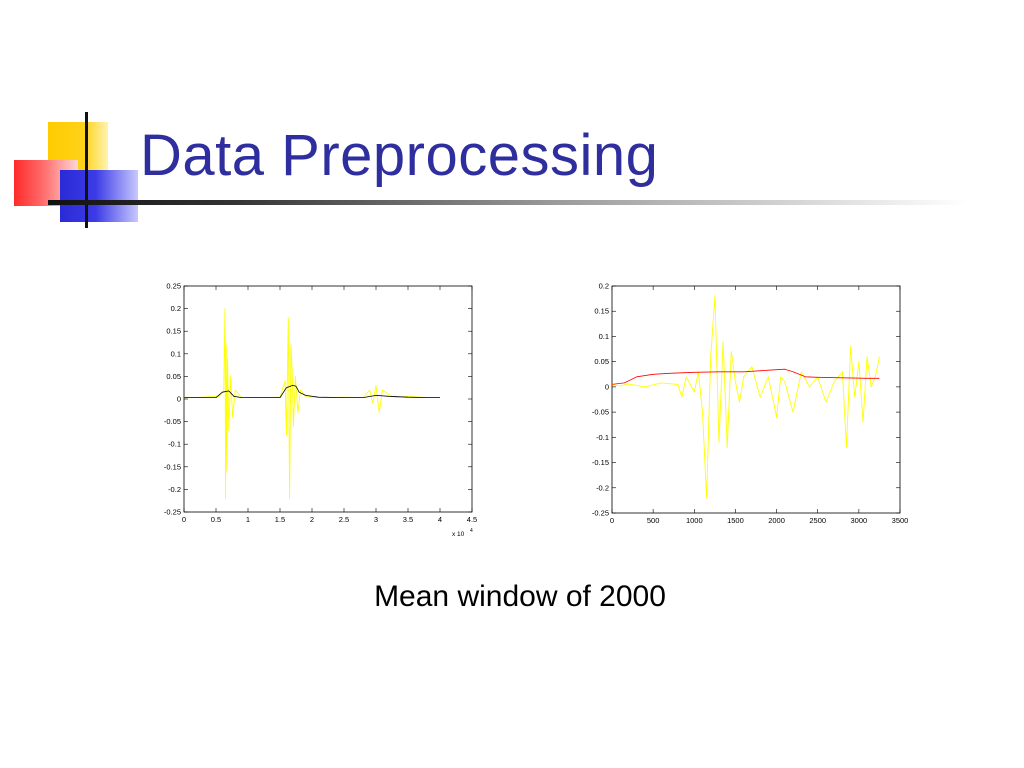 This screenshot has width=1024, height=768. What do you see at coordinates (859, 520) in the screenshot?
I see `x-tick-label: 3000` at bounding box center [859, 520].